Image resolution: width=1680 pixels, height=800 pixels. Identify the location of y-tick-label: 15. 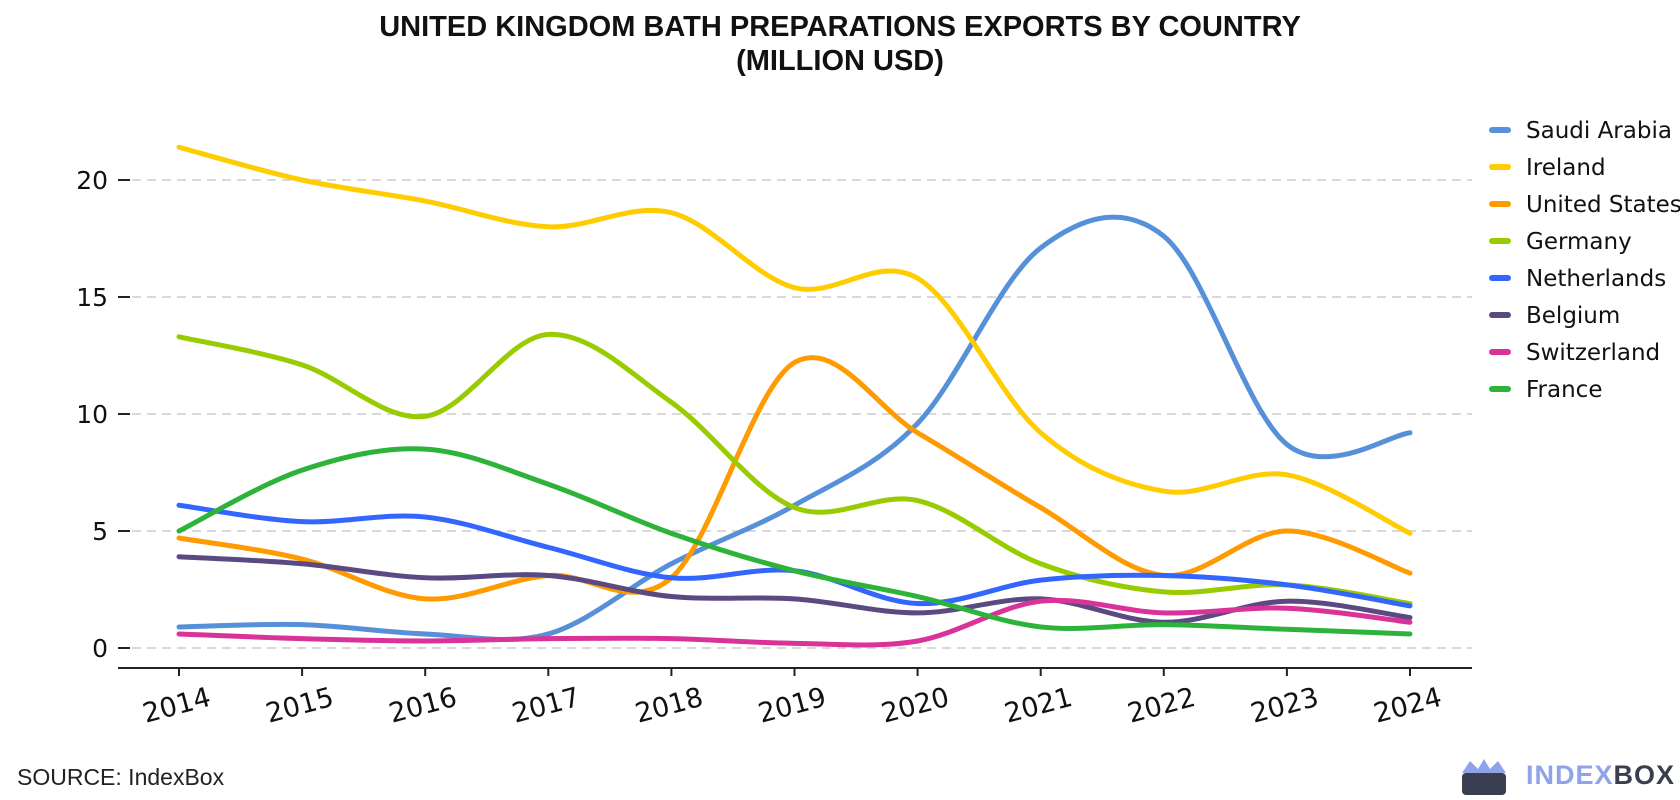
(92, 297).